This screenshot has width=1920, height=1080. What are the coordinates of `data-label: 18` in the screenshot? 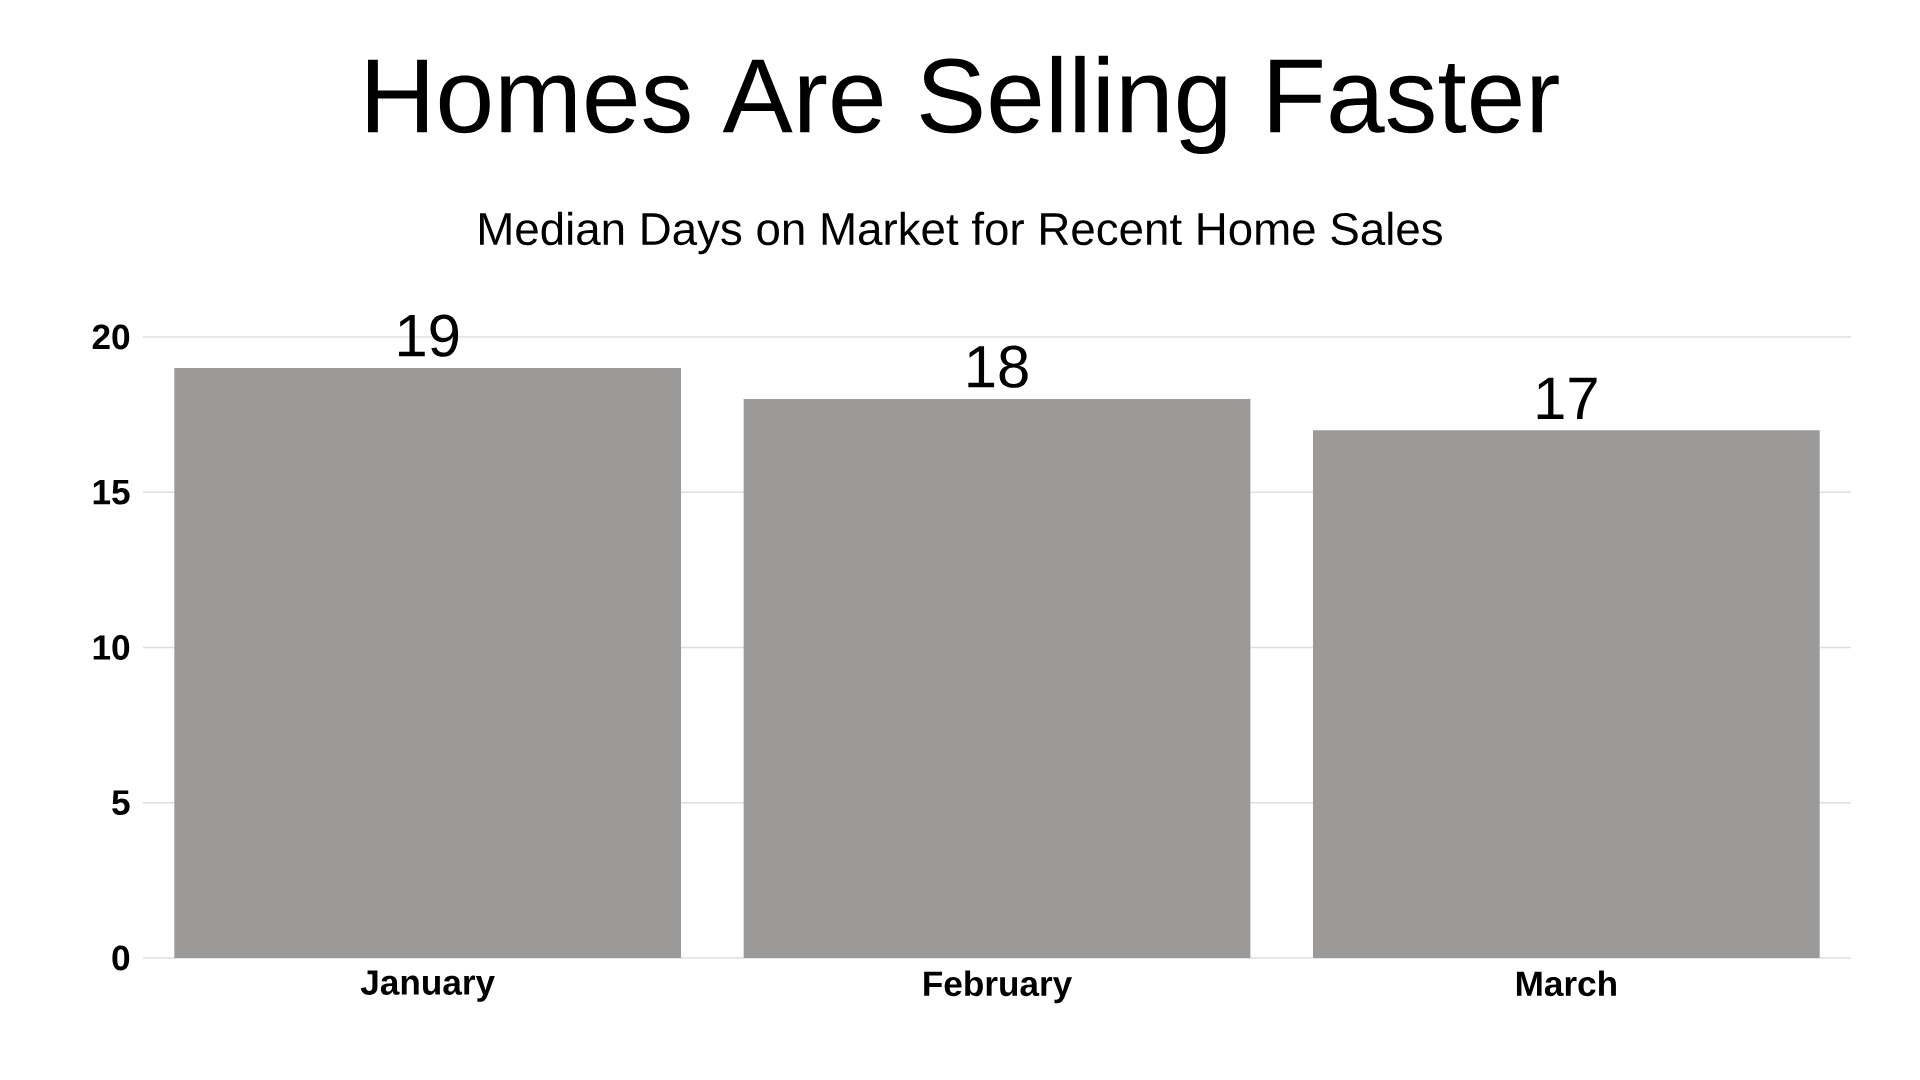 It's located at (998, 366).